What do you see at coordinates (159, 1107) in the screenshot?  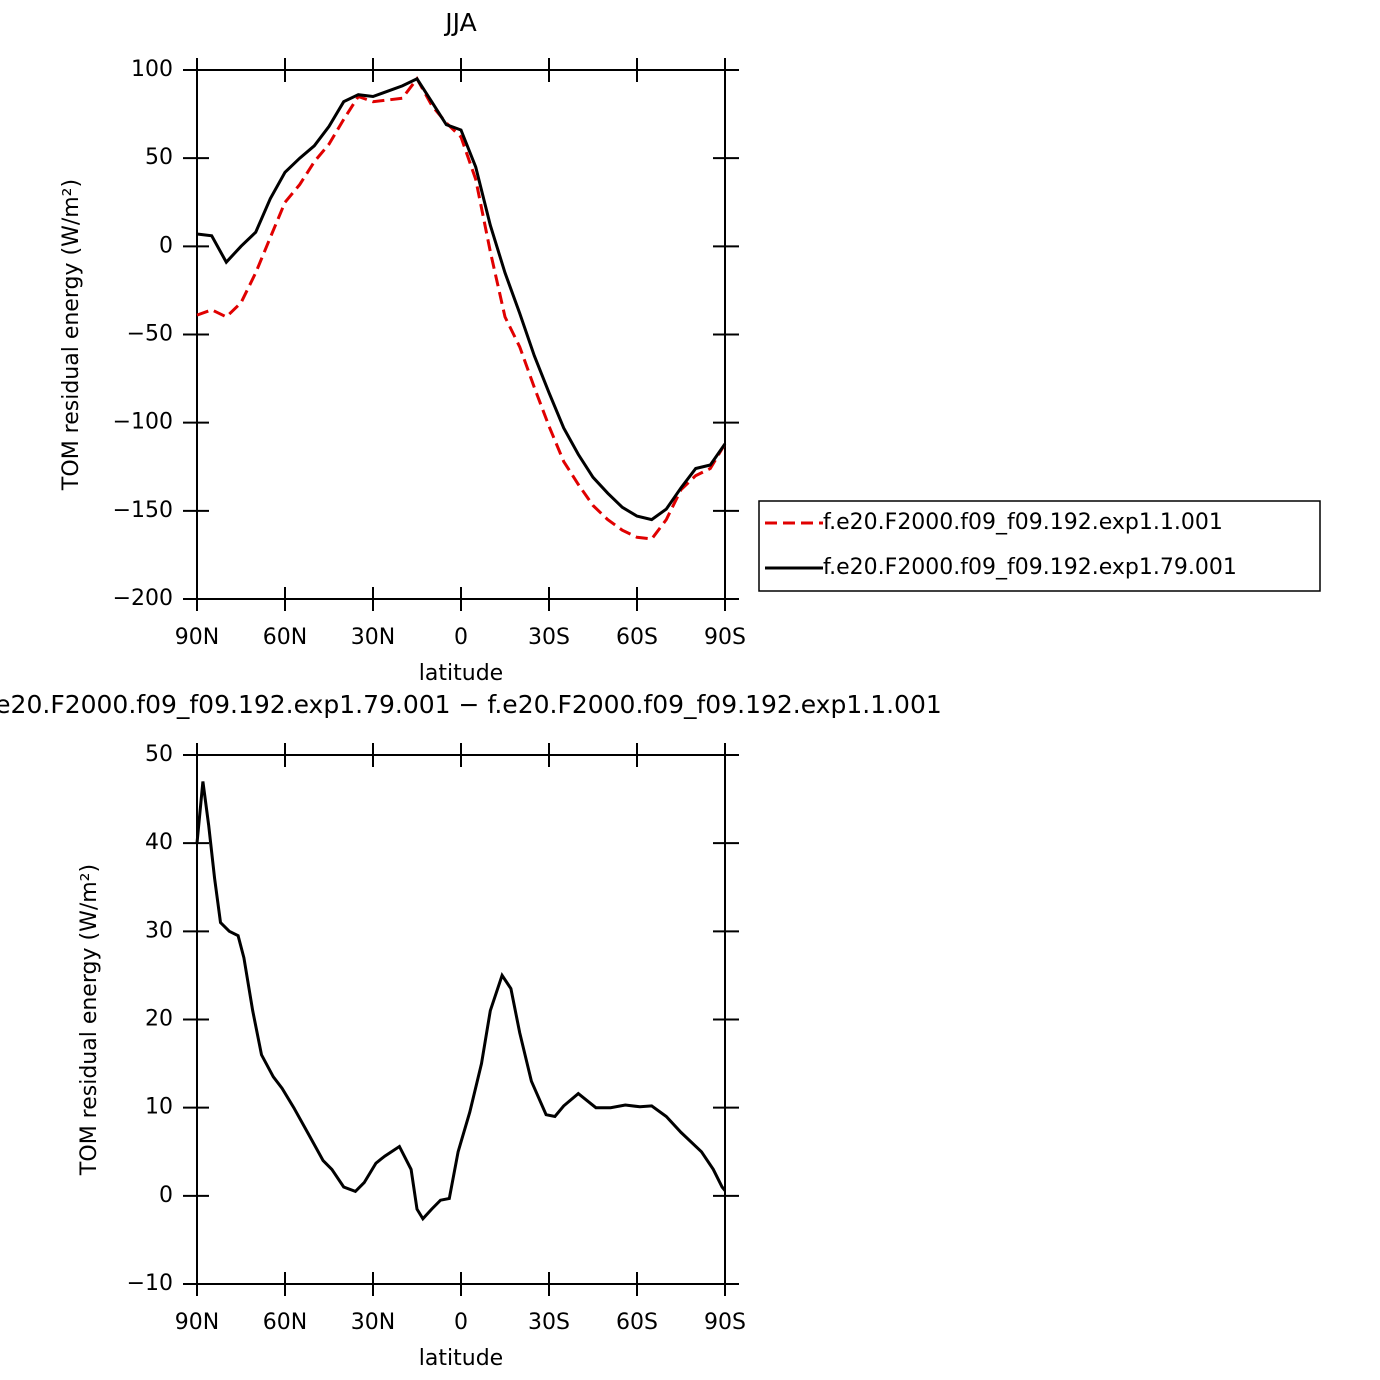 I see `y-tick-label: 10` at bounding box center [159, 1107].